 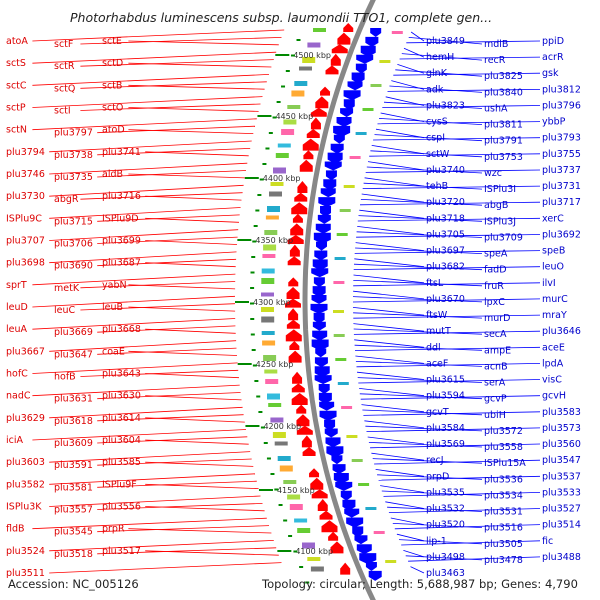 I want to click on gene-label: hofC, so click(x=17, y=374).